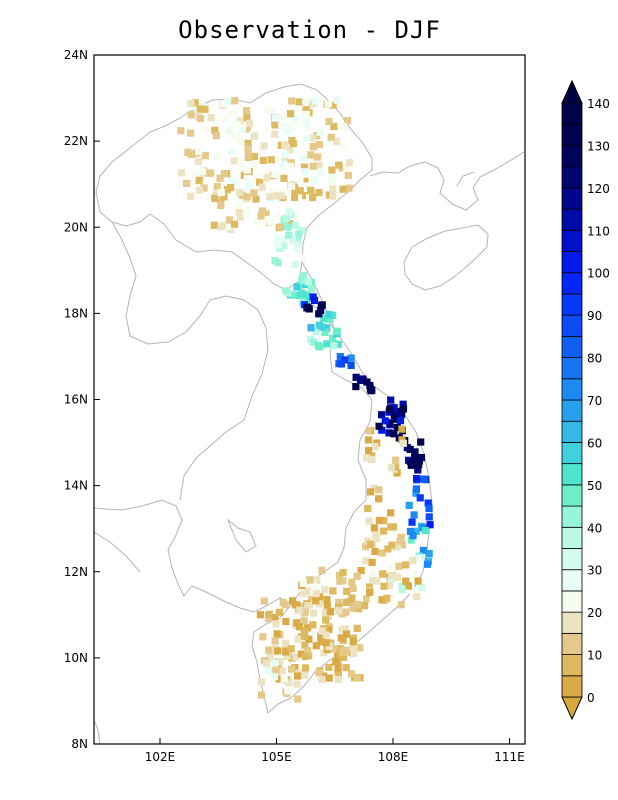 This screenshot has width=618, height=800. Describe the element at coordinates (309, 30) in the screenshot. I see `map-title: Observation - DJF` at that location.